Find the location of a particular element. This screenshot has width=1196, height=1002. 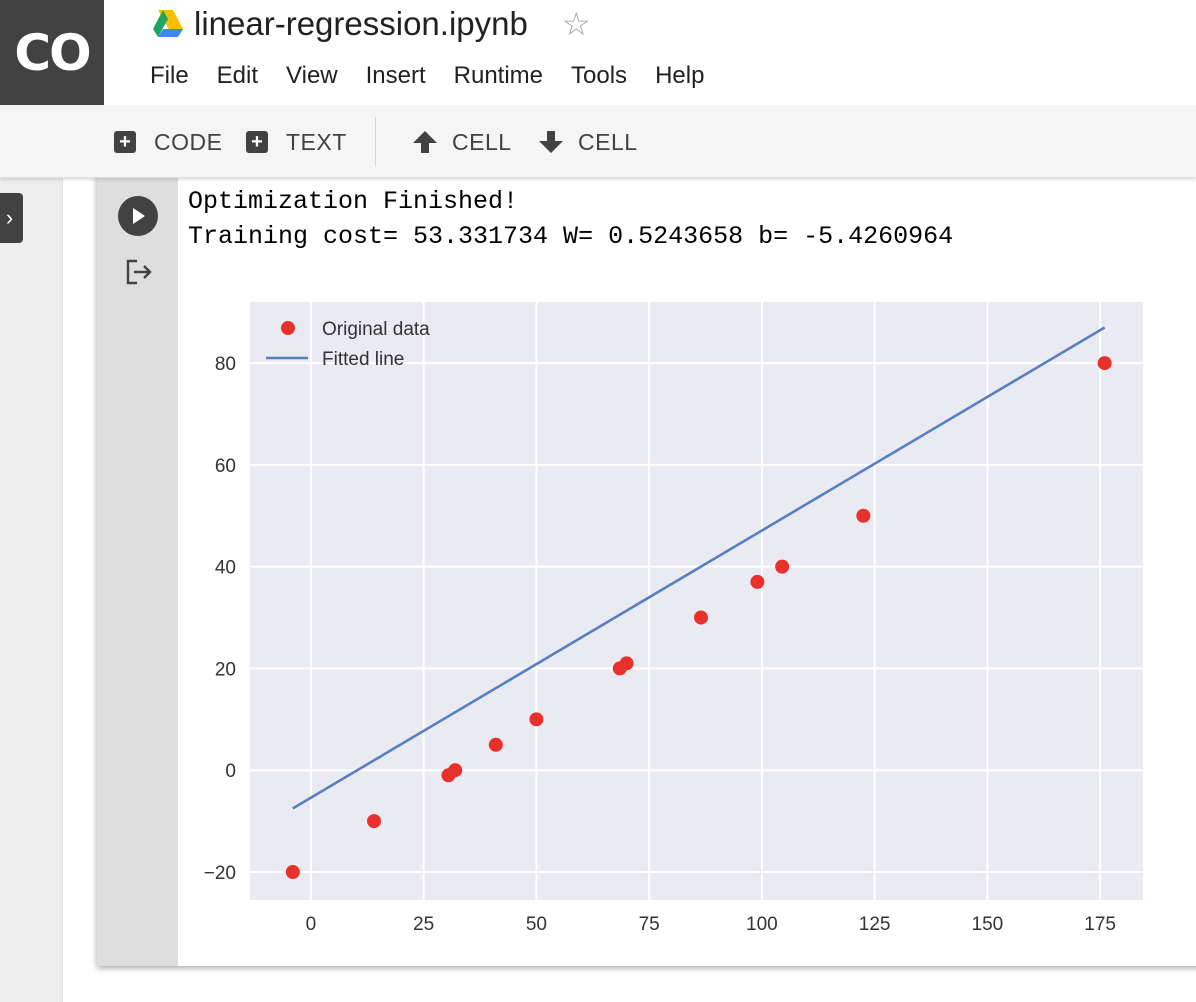

toolbar-divider is located at coordinates (375, 142).